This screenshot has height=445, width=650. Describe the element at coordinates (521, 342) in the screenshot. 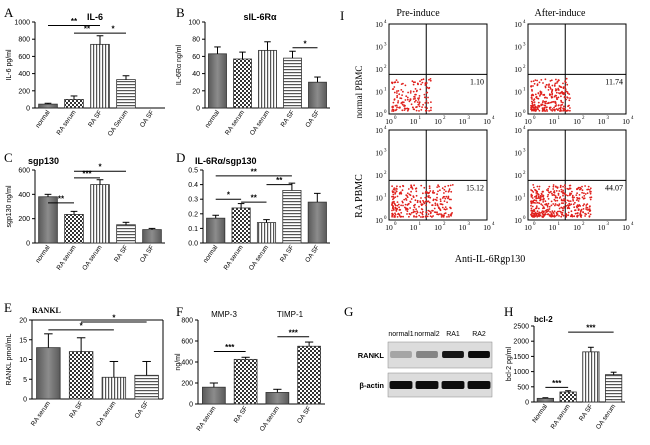

I see `y-tick-label-h: 2000` at that location.